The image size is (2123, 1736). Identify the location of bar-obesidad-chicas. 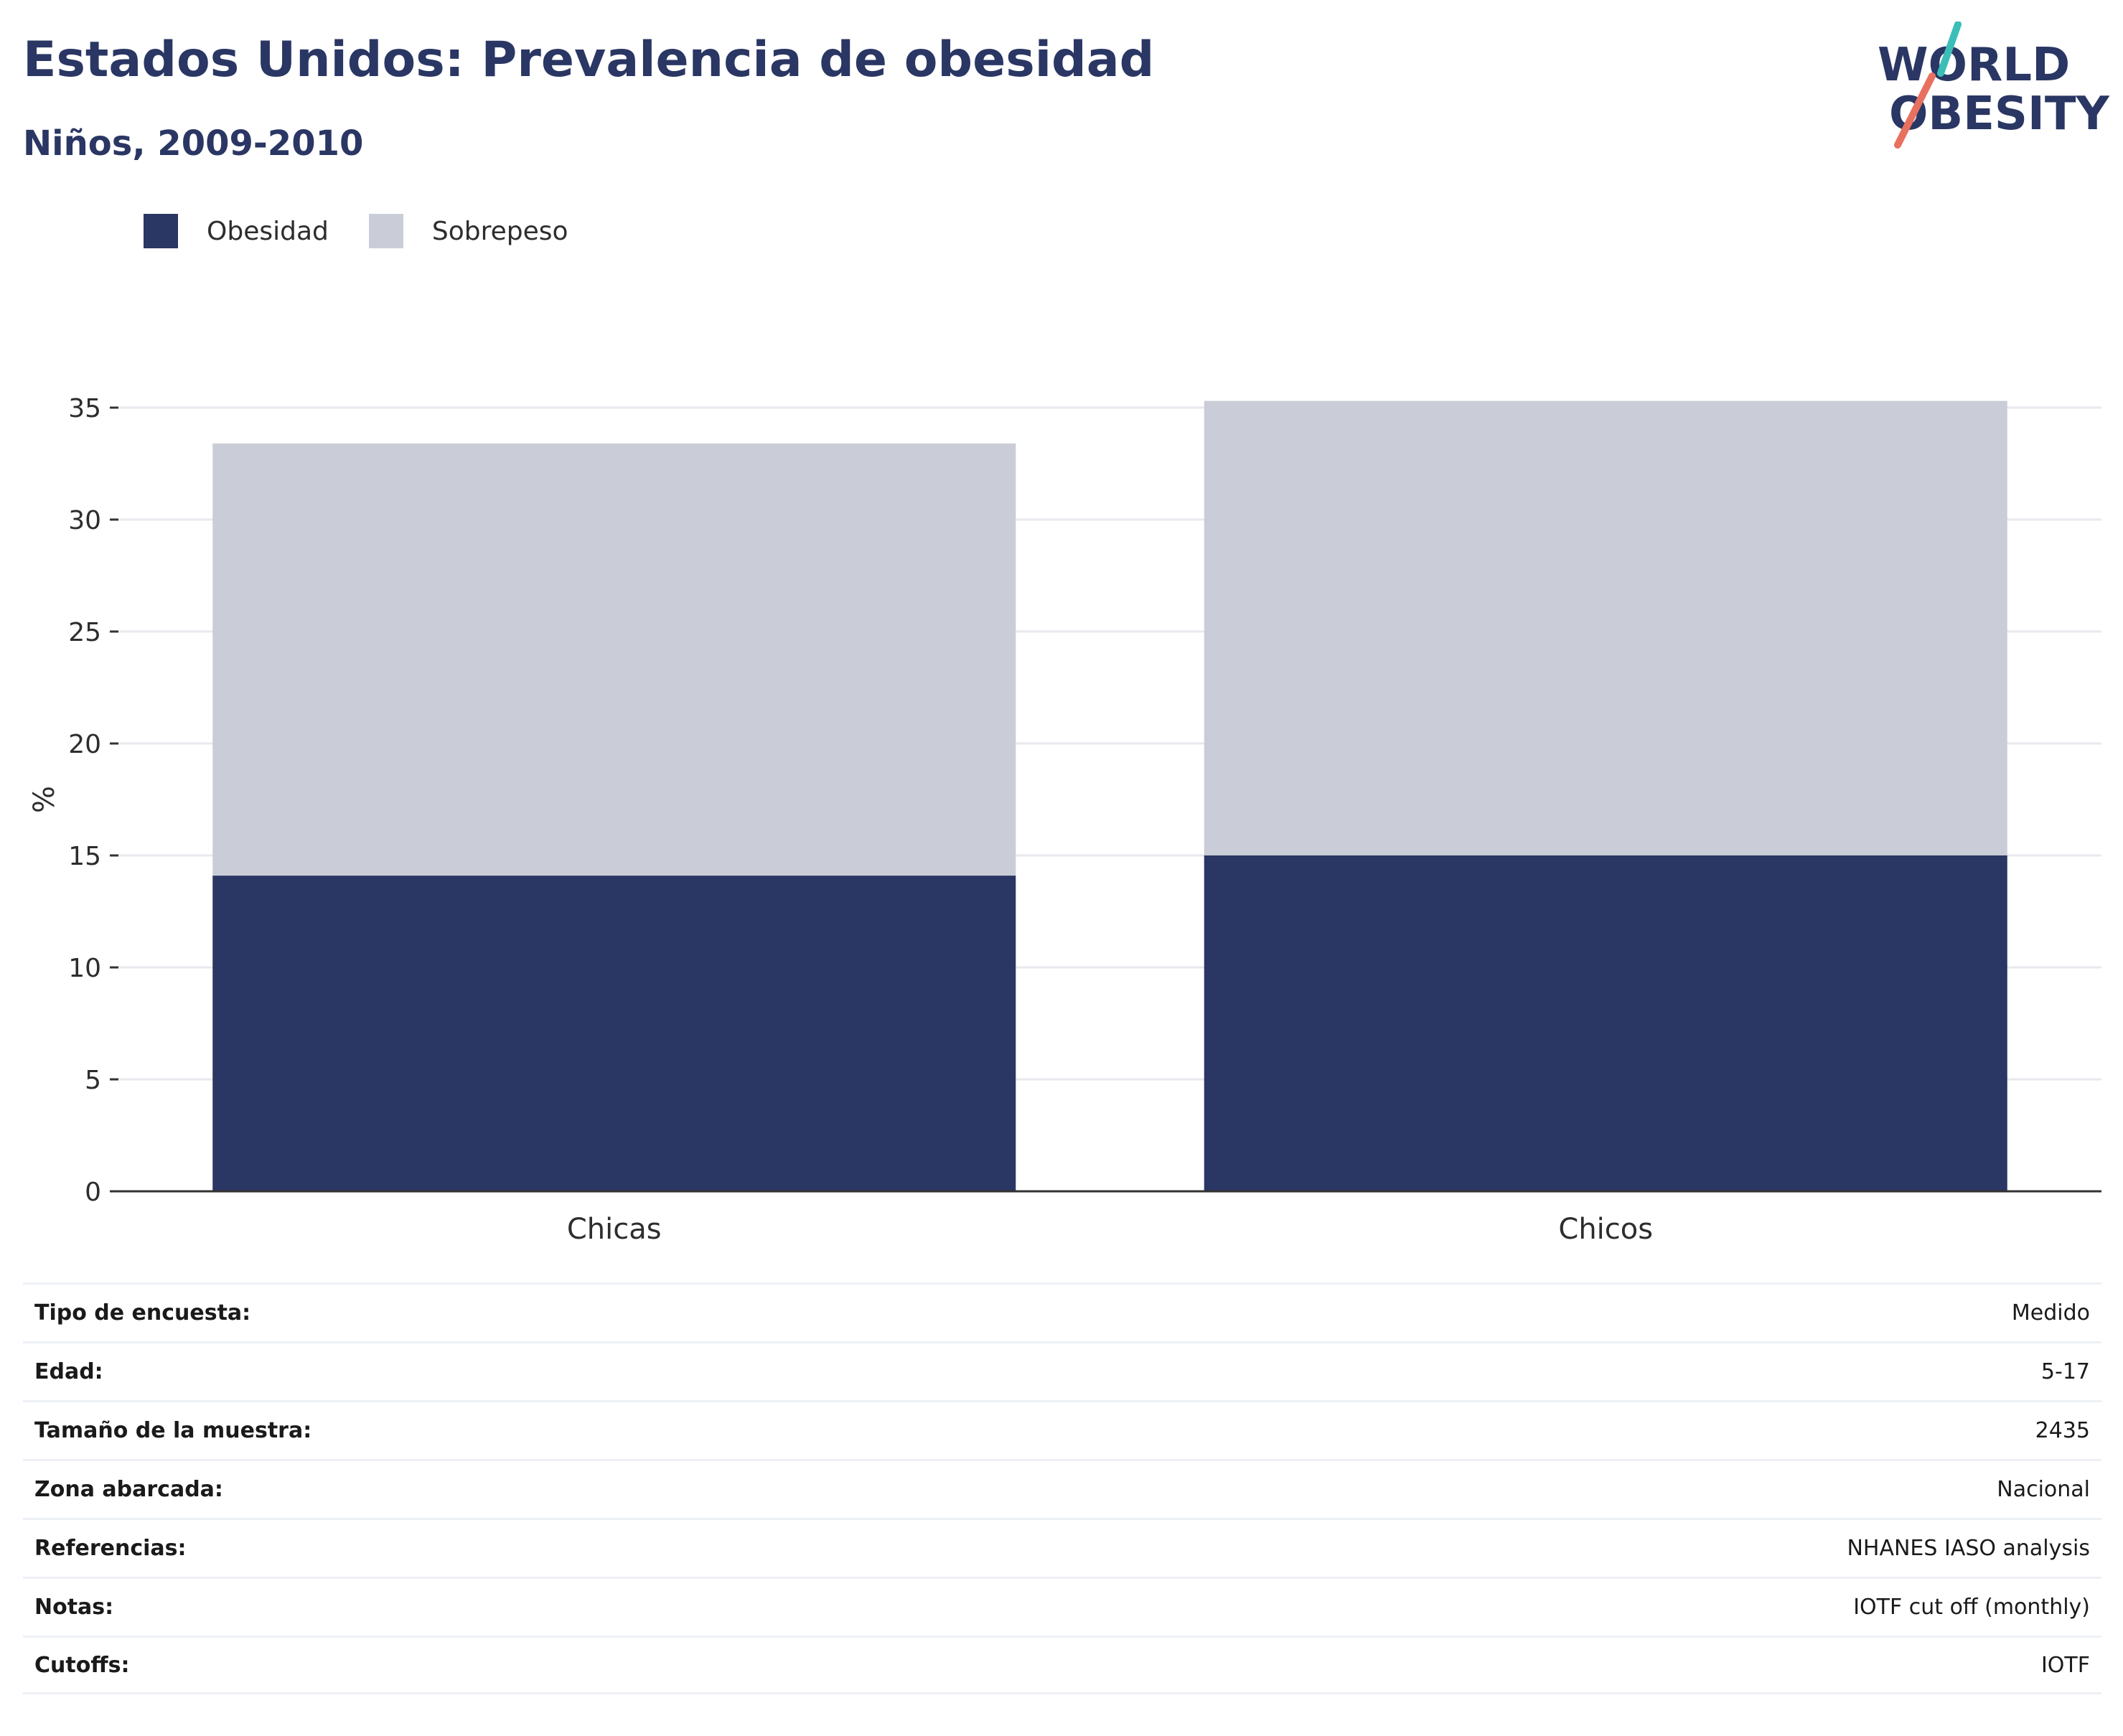
(614, 1033).